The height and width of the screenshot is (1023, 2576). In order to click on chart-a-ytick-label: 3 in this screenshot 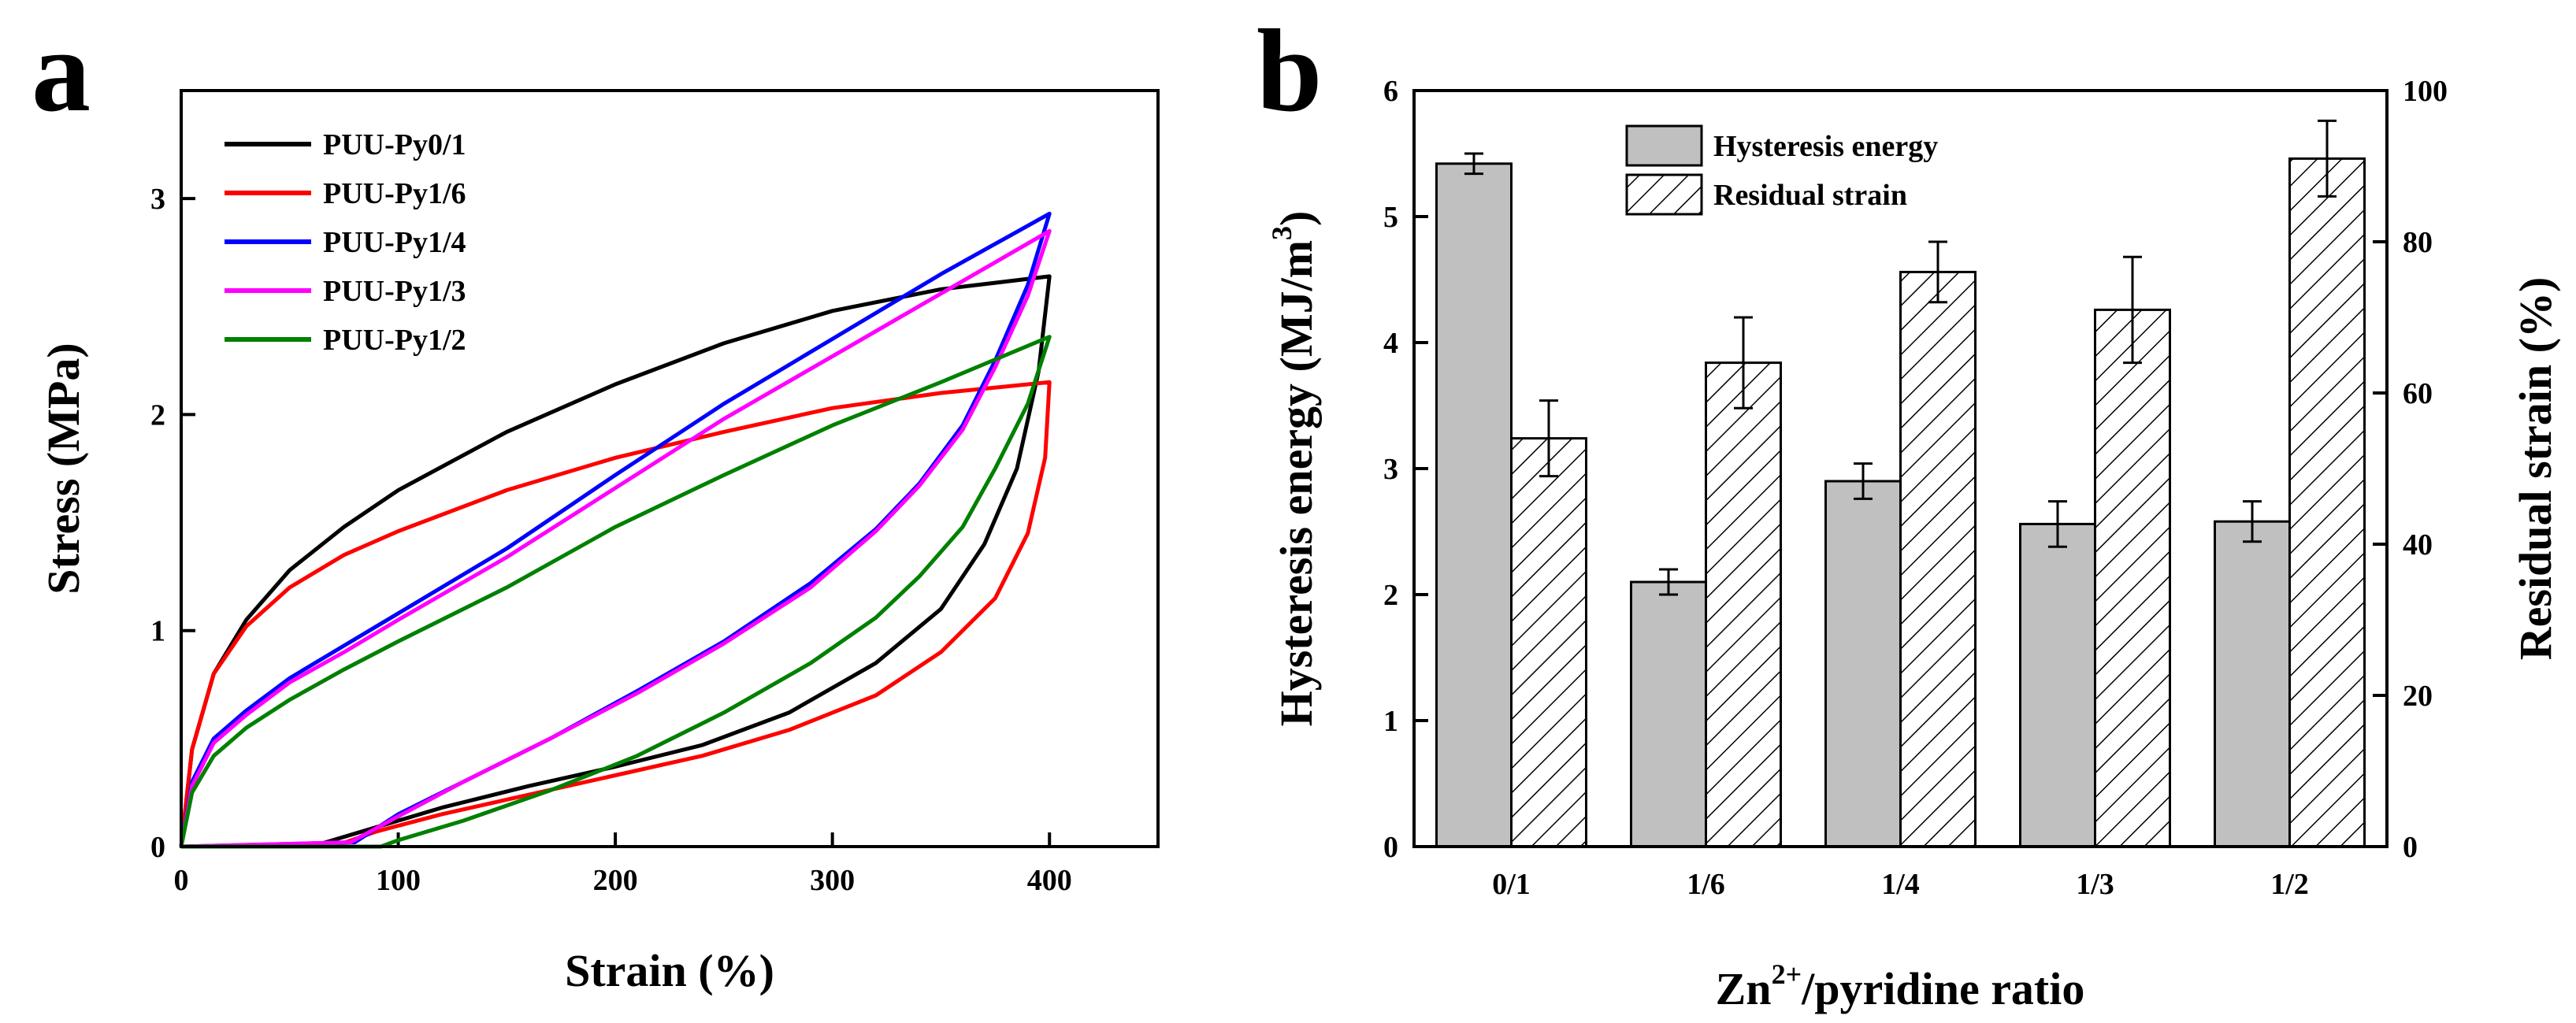, I will do `click(157, 199)`.